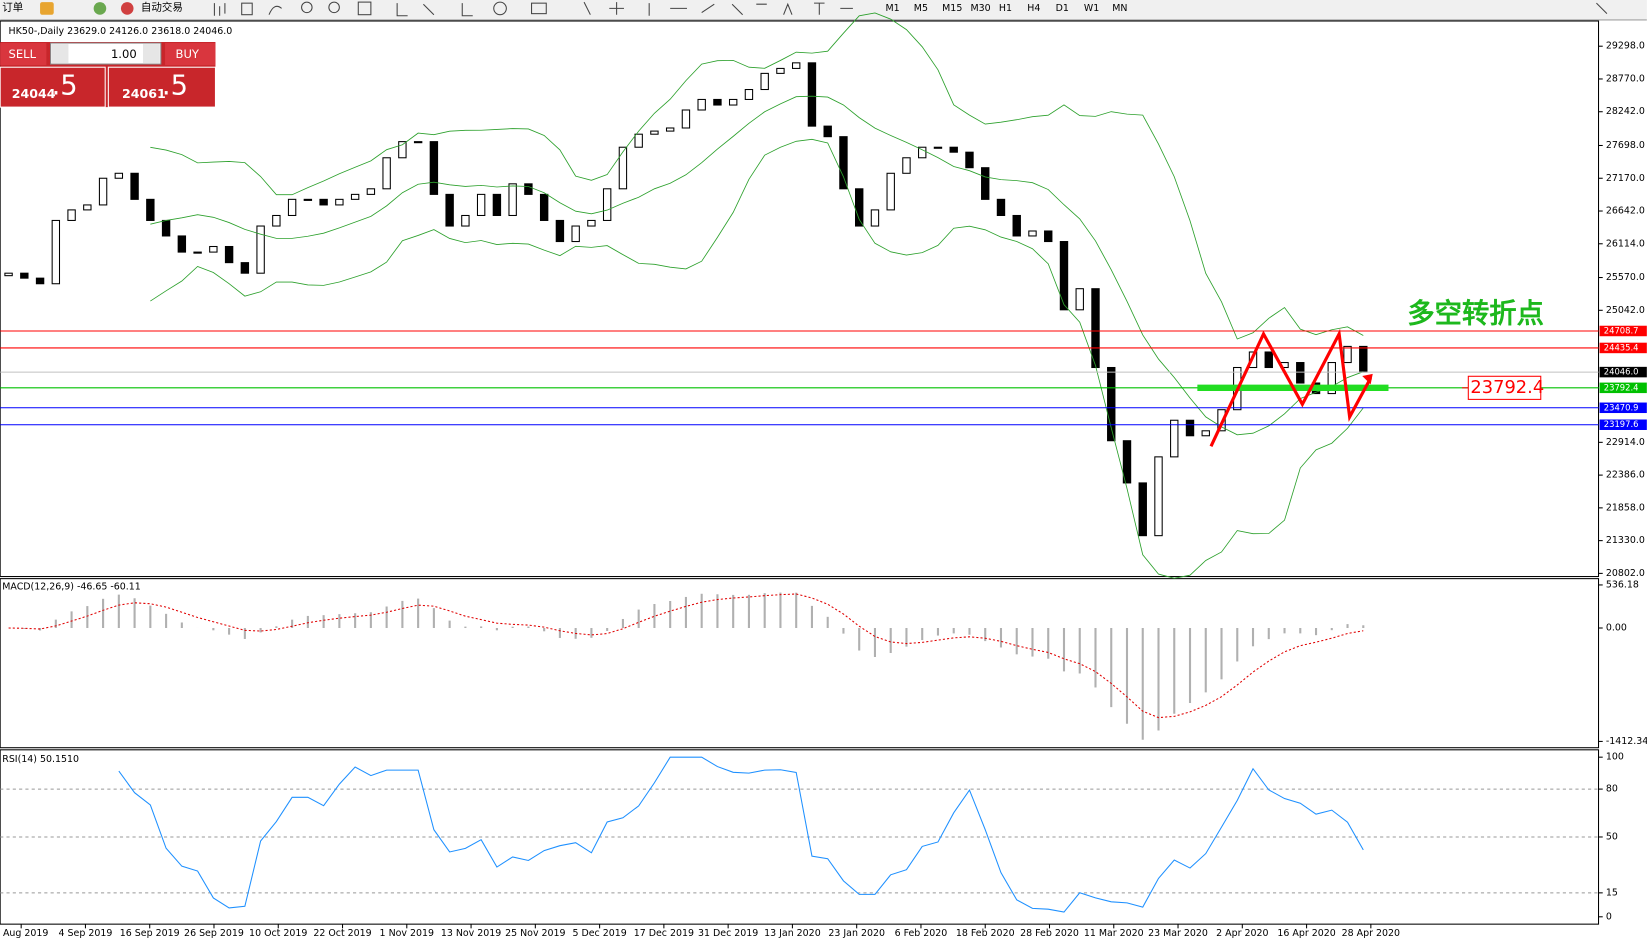 The image size is (1647, 942). What do you see at coordinates (741, 834) in the screenshot?
I see `rsi-line` at bounding box center [741, 834].